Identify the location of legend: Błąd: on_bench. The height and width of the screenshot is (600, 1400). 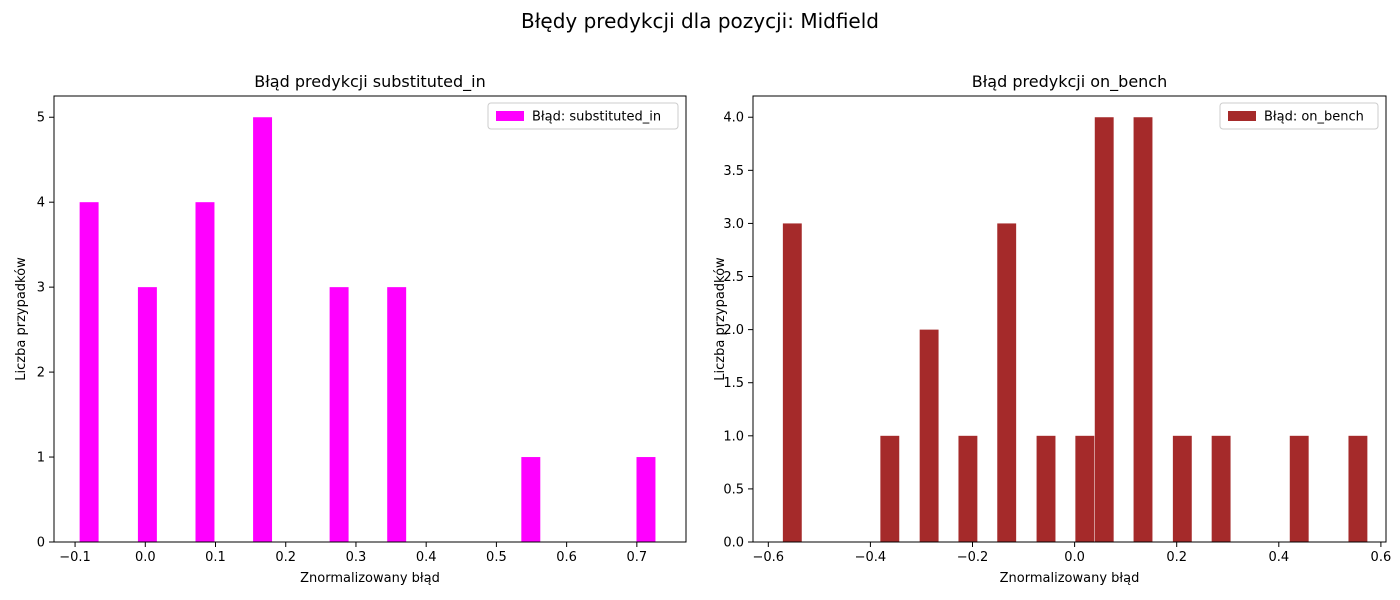
(1299, 116).